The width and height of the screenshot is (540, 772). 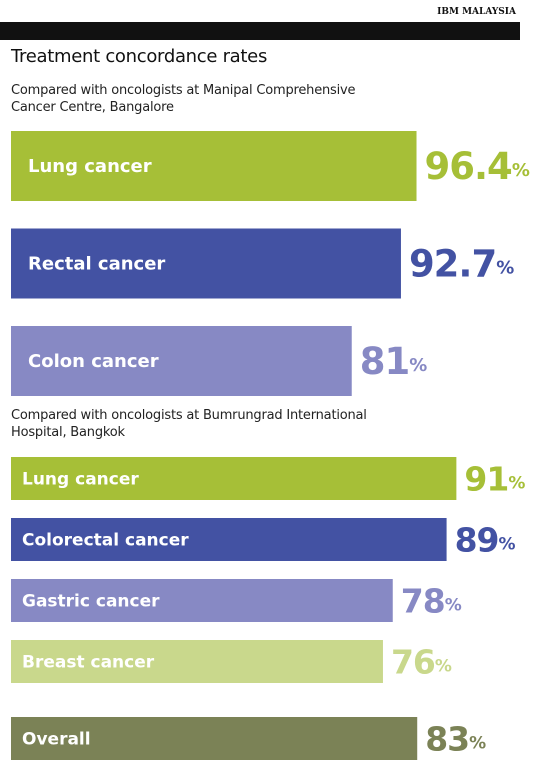 I want to click on value-label: 83%, so click(x=455, y=738).